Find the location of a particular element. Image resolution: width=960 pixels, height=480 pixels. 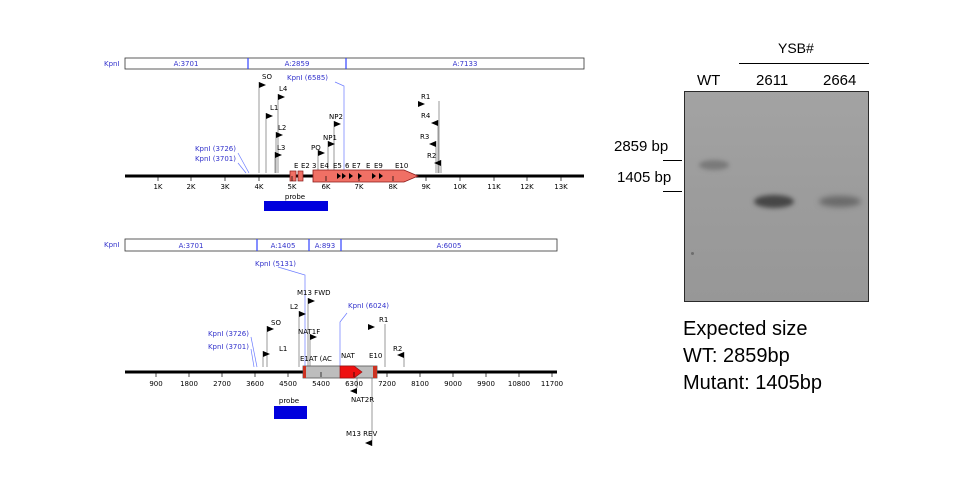

axis-tick-label: 1K is located at coordinates (157, 187).